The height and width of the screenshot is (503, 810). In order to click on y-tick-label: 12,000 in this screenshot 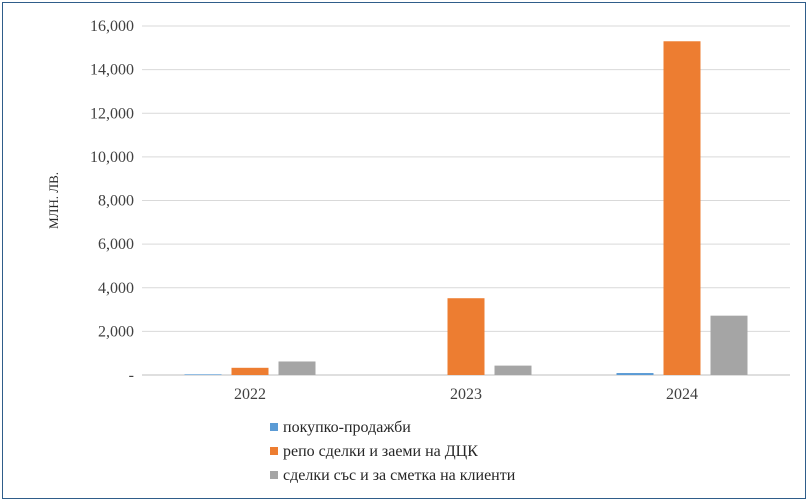, I will do `click(112, 113)`.